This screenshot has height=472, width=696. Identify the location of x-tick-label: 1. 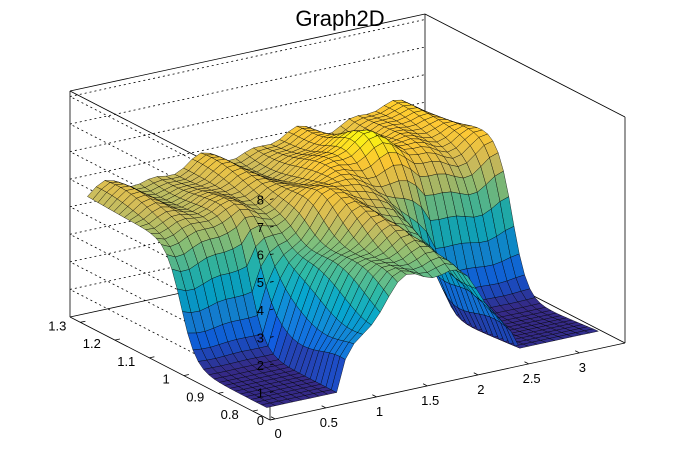
(379, 411).